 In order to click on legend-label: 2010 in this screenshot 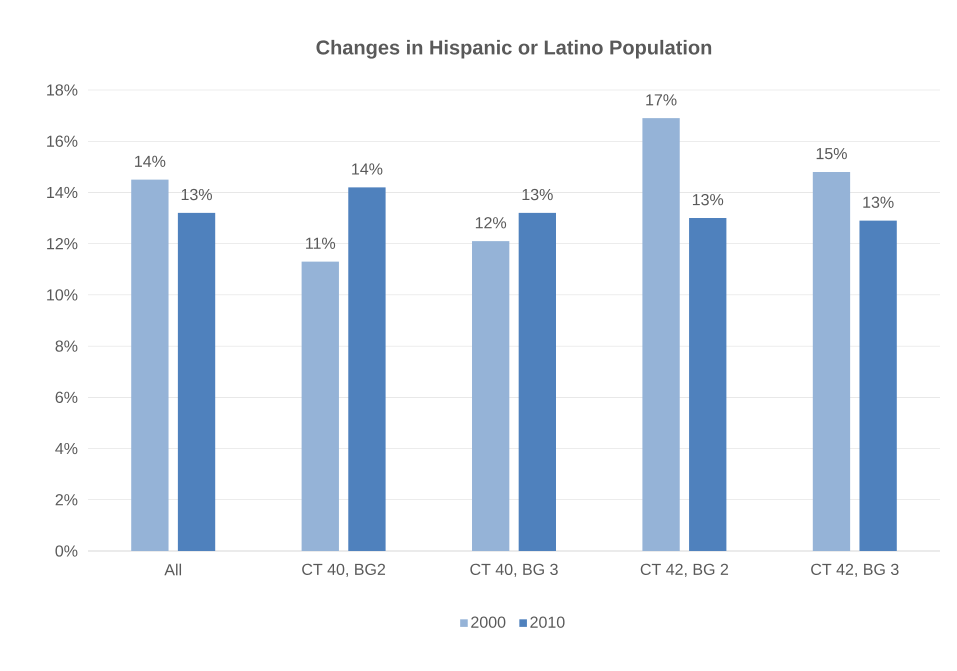, I will do `click(547, 622)`.